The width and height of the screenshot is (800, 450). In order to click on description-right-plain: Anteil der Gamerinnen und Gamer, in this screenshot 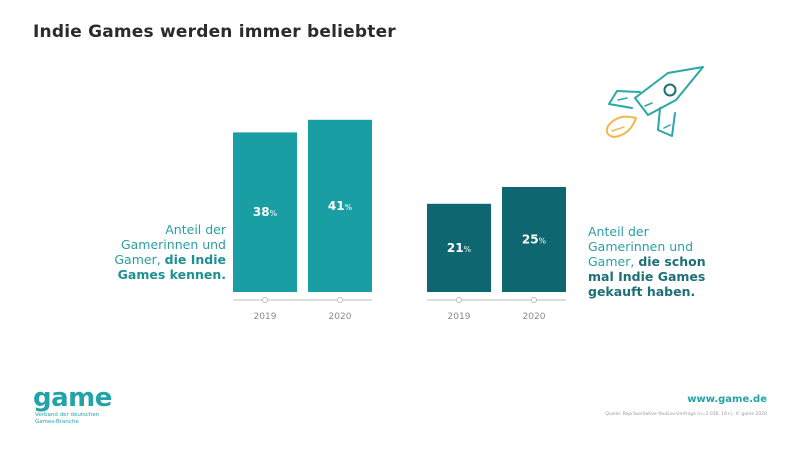, I will do `click(641, 246)`.